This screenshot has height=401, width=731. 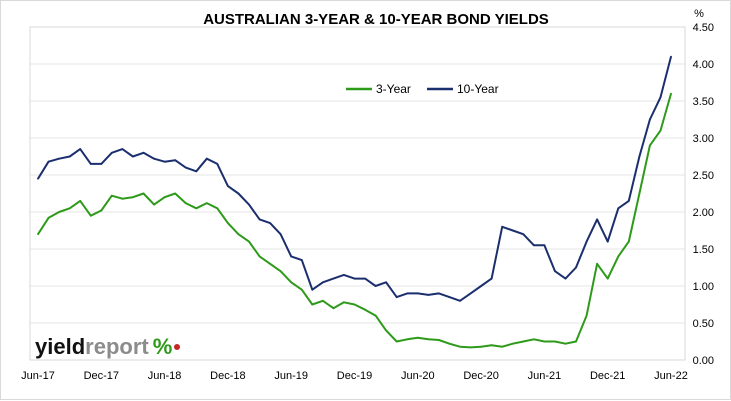 I want to click on x-tick-label: Jun-20, so click(x=418, y=376).